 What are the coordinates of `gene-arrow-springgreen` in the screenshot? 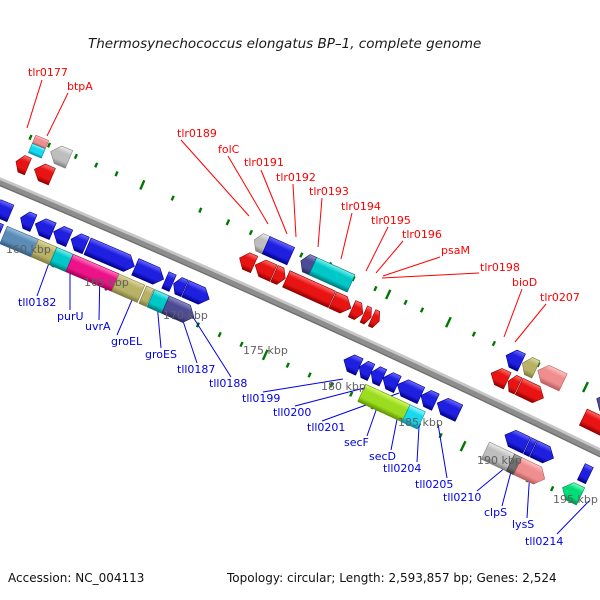 It's located at (573, 494).